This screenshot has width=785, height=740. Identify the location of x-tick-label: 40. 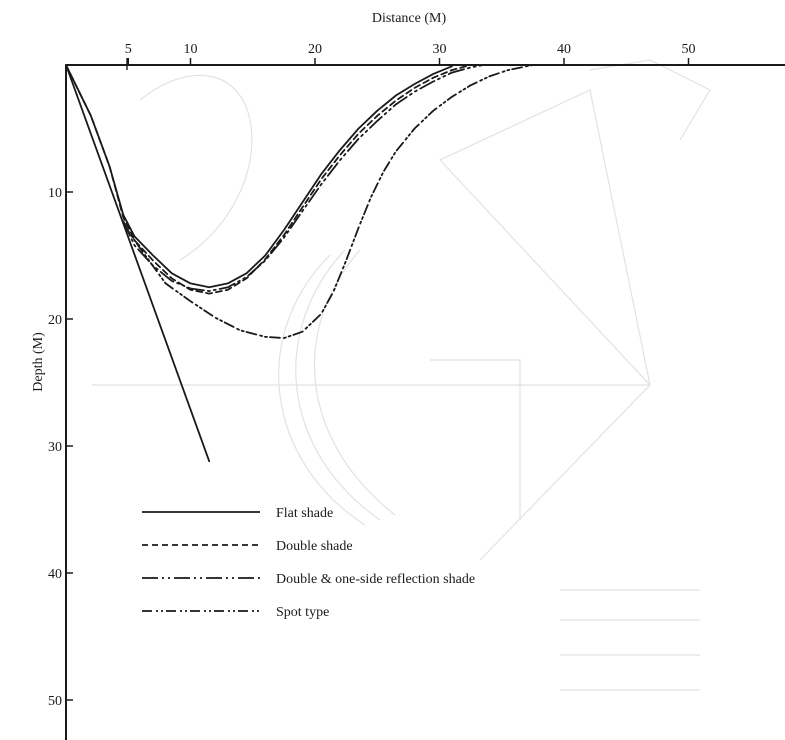
(564, 49).